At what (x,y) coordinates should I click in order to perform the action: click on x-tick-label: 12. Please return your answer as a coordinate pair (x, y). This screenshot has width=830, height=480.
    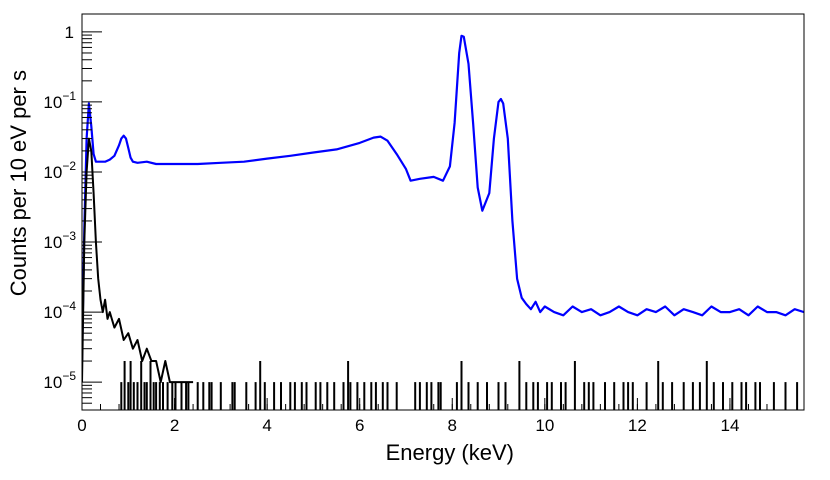
    Looking at the image, I should click on (637, 425).